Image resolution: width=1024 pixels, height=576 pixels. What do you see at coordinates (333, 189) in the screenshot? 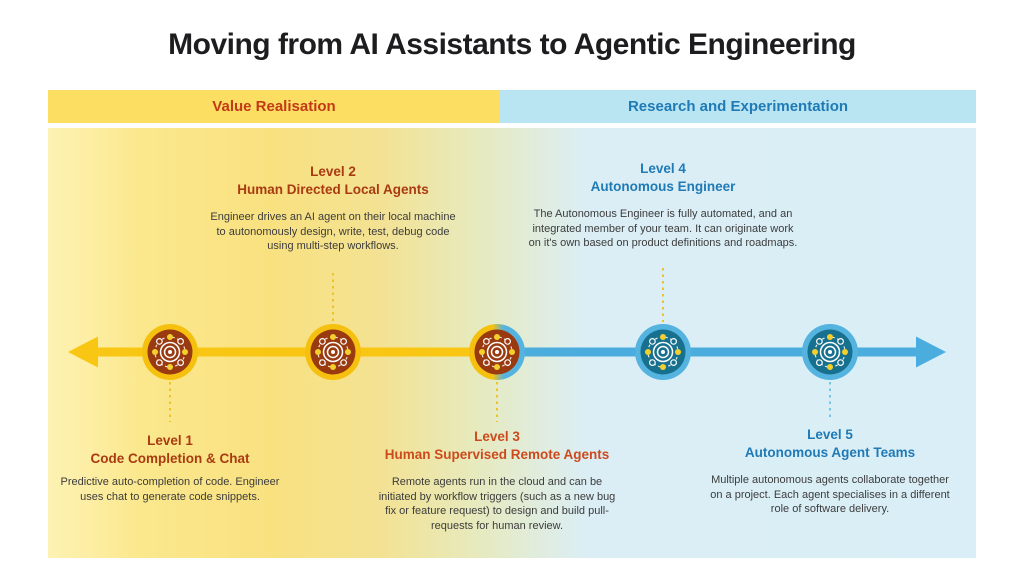
I see `level-2-name: Human Directed Local Agents` at bounding box center [333, 189].